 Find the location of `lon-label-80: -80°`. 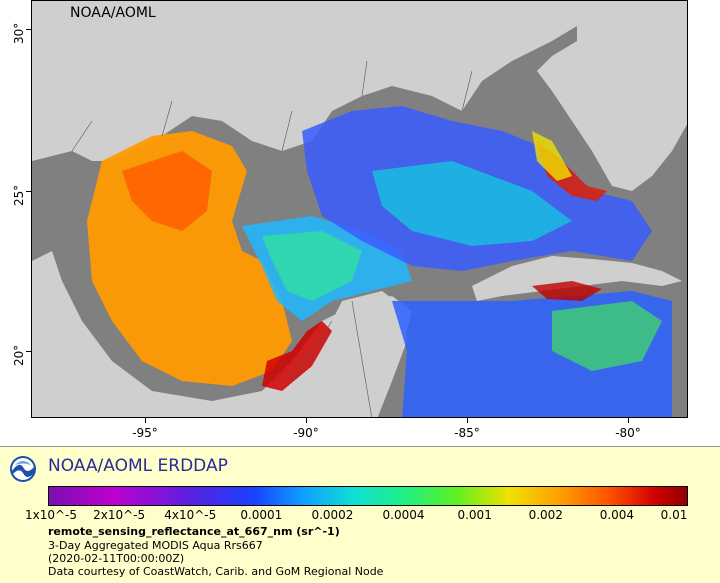

lon-label-80: -80° is located at coordinates (628, 433).